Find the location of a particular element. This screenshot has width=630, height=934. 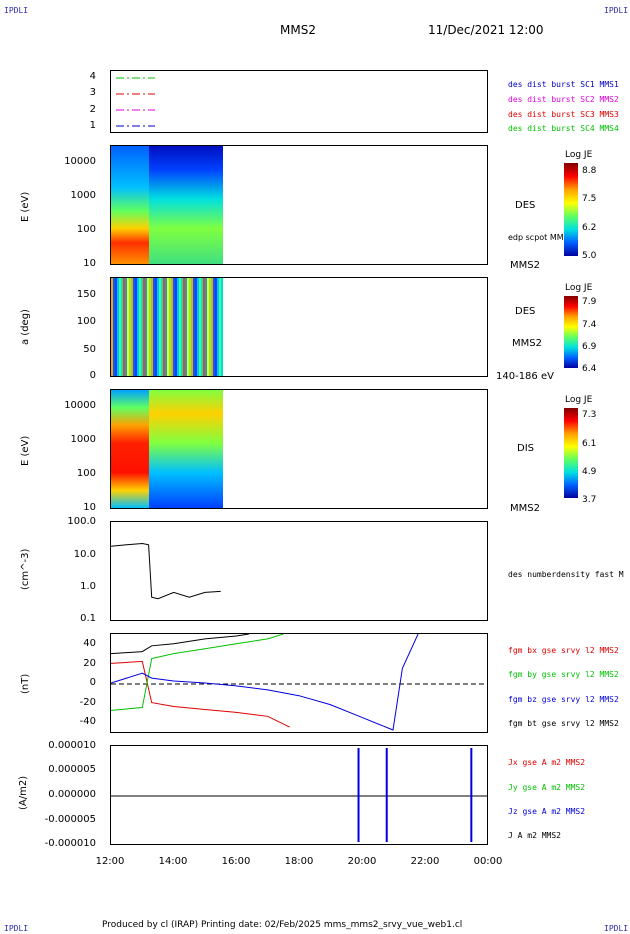

dis-energy-panel is located at coordinates (299, 449).